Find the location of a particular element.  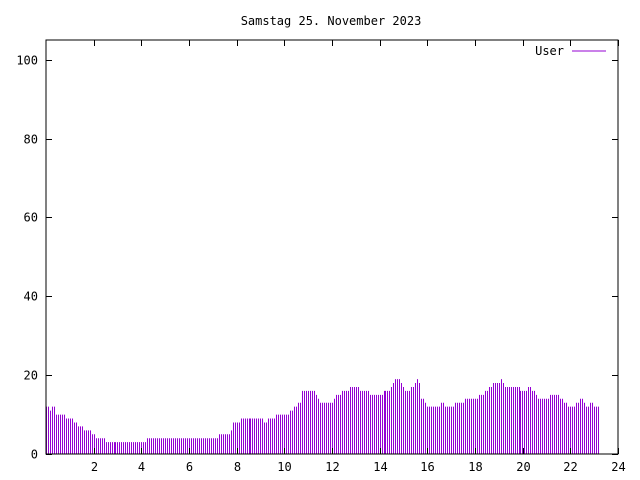

x-tick-label: 14 is located at coordinates (380, 467).